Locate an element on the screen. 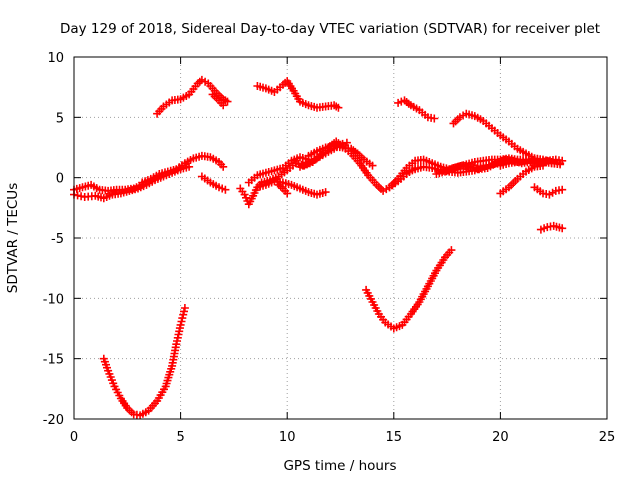 This screenshot has height=480, width=640. y-tick-label: -15 is located at coordinates (53, 360).